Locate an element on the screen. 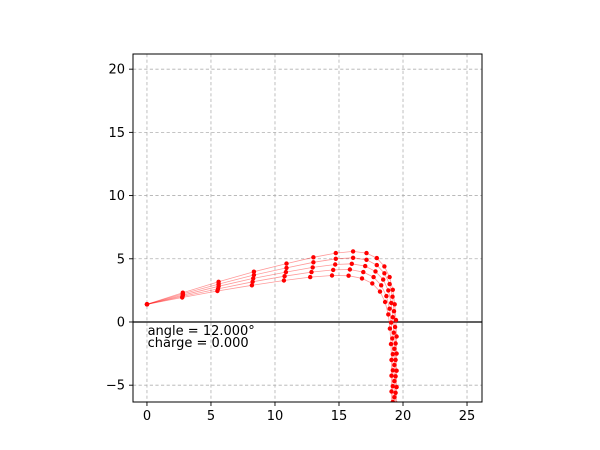 The image size is (600, 450). y-tick-label: 20 is located at coordinates (116, 70).